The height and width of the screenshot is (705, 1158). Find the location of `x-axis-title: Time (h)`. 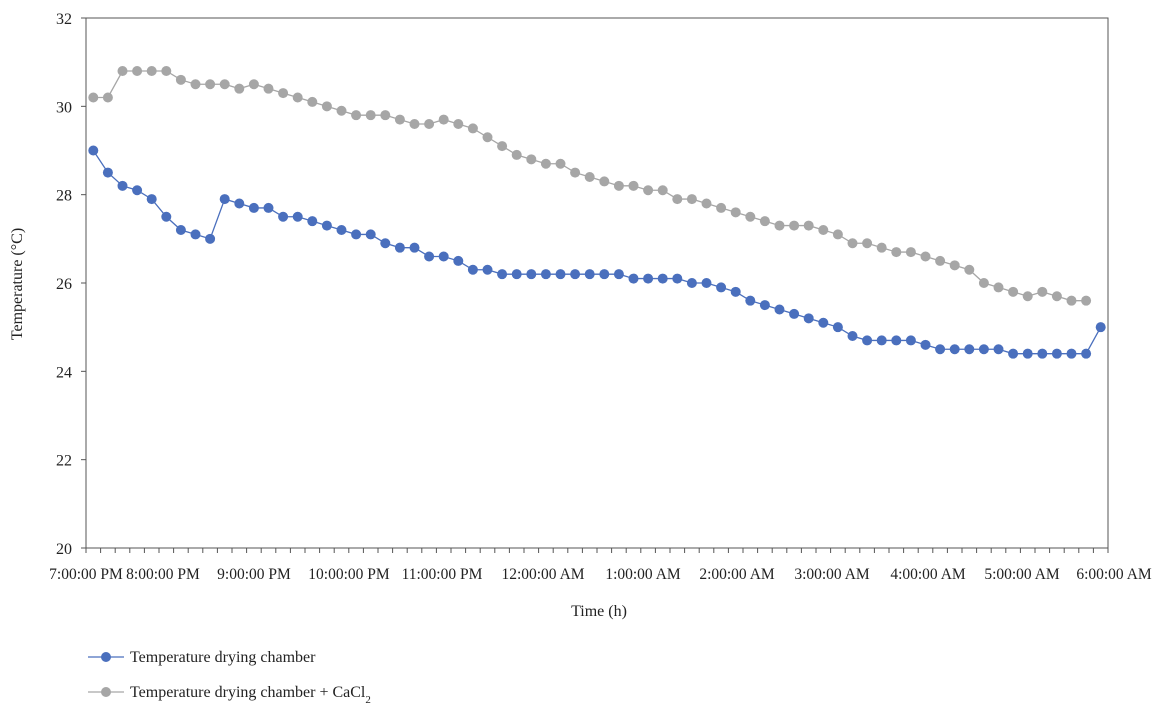

x-axis-title: Time (h) is located at coordinates (599, 611).